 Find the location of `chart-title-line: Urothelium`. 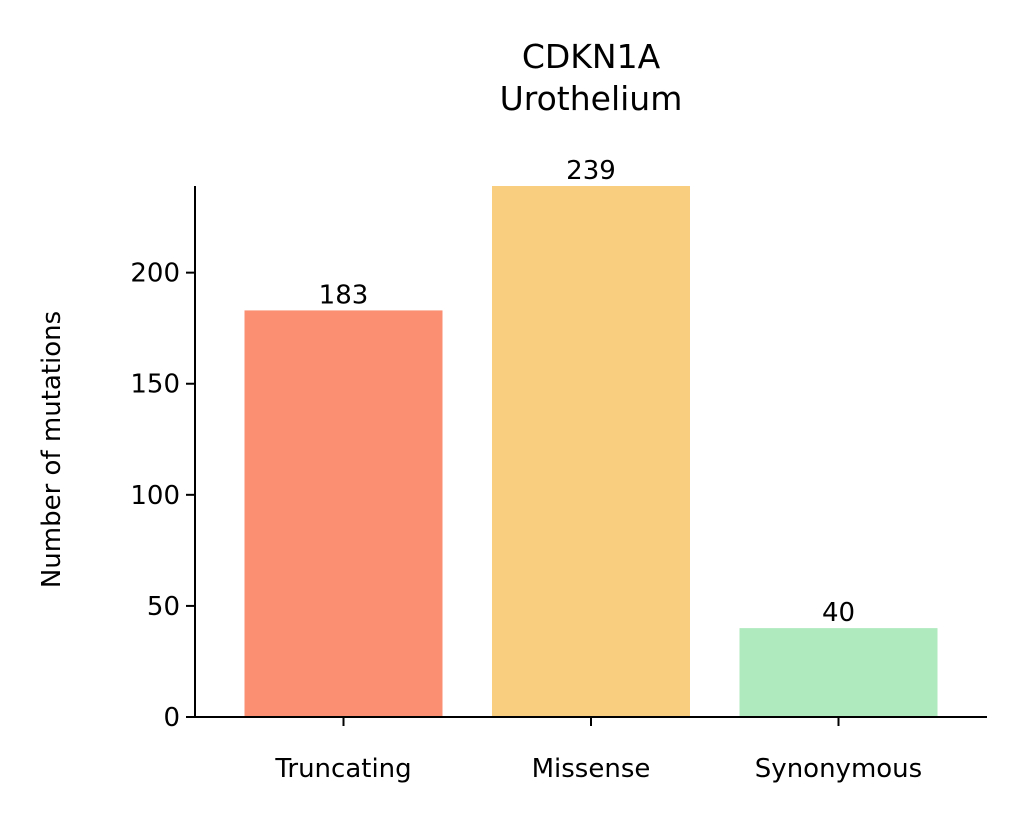

chart-title-line: Urothelium is located at coordinates (591, 98).